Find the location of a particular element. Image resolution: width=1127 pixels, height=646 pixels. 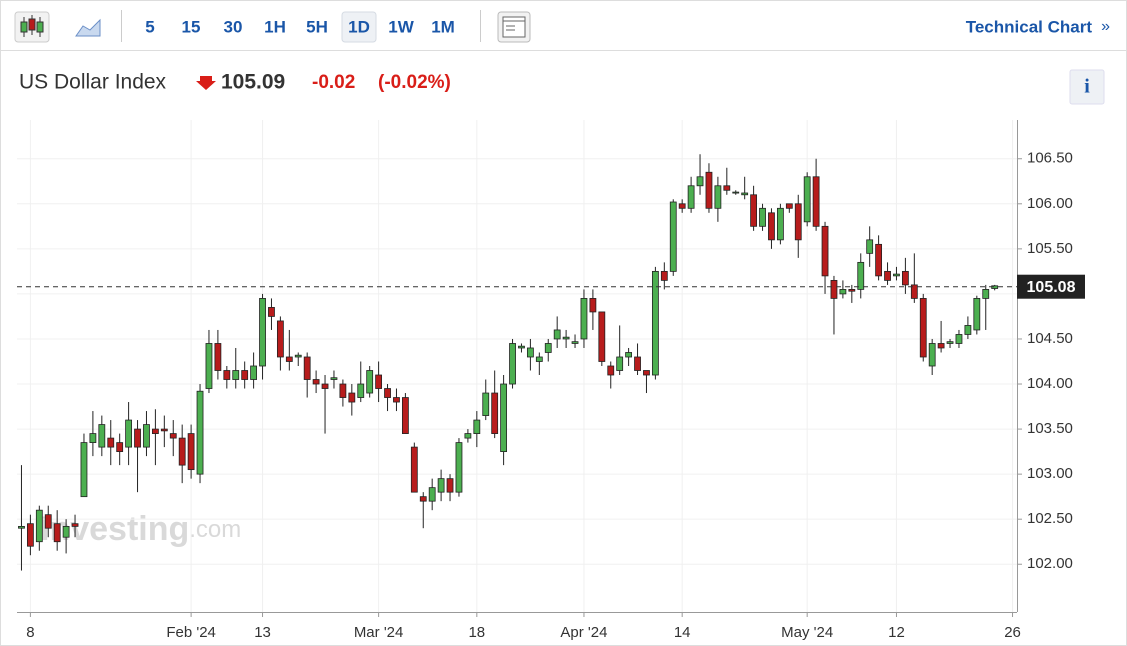

interval-button: 5H is located at coordinates (317, 26).